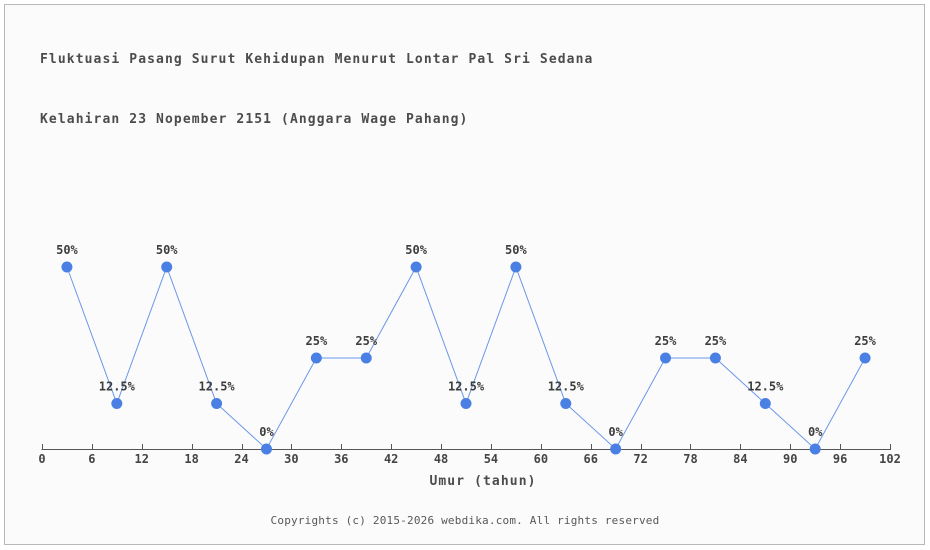 This screenshot has width=930, height=550. What do you see at coordinates (241, 459) in the screenshot?
I see `x-tick-label: 24` at bounding box center [241, 459].